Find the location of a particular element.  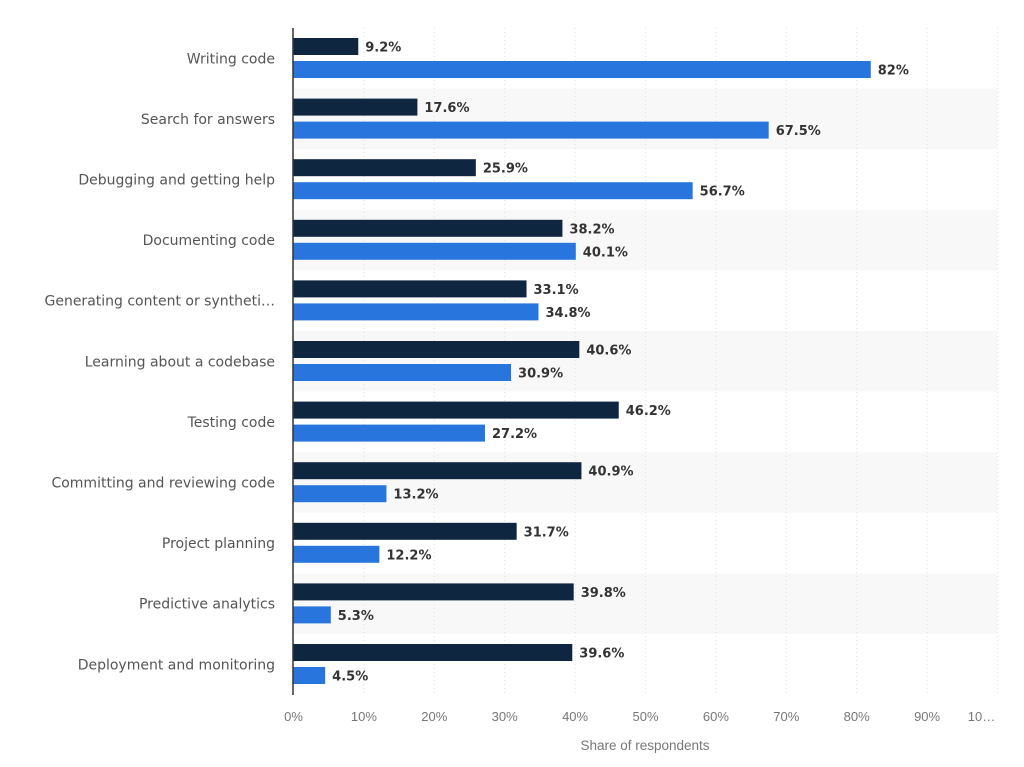

category-label: Writing code is located at coordinates (231, 59).